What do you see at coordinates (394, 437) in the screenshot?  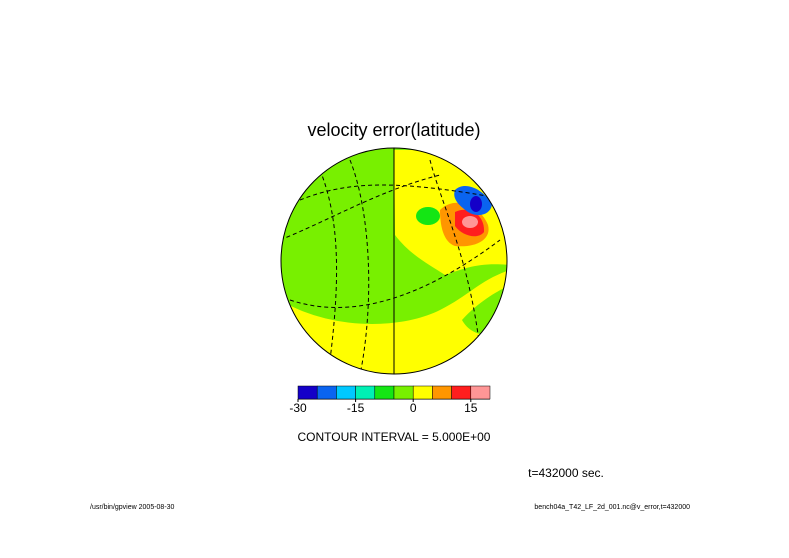 I see `contour-interval: CONTOUR INTERVAL = 5.000E+00` at bounding box center [394, 437].